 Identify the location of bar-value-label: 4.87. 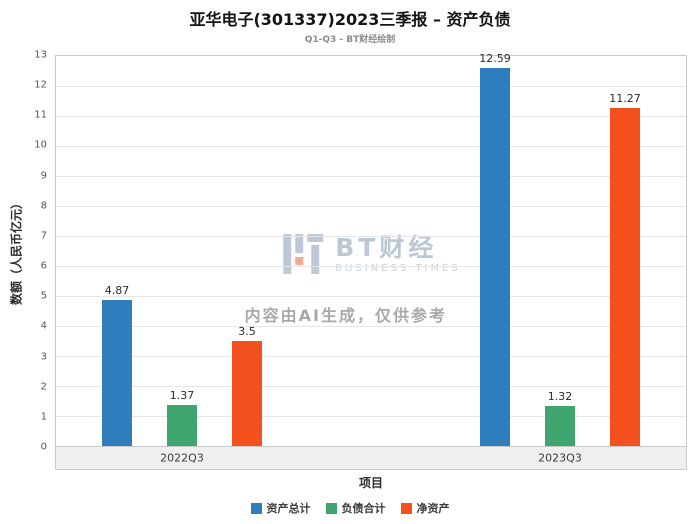
(117, 290).